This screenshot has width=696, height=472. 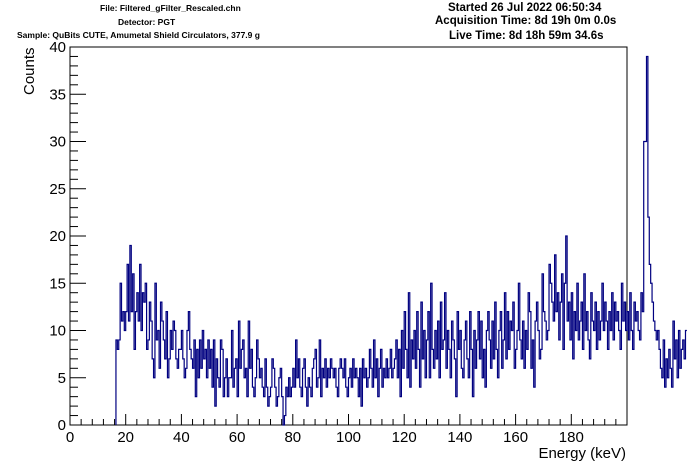 I want to click on file-name-label: File: Filtered_gFilter_Rescaled.chn, so click(x=170, y=8).